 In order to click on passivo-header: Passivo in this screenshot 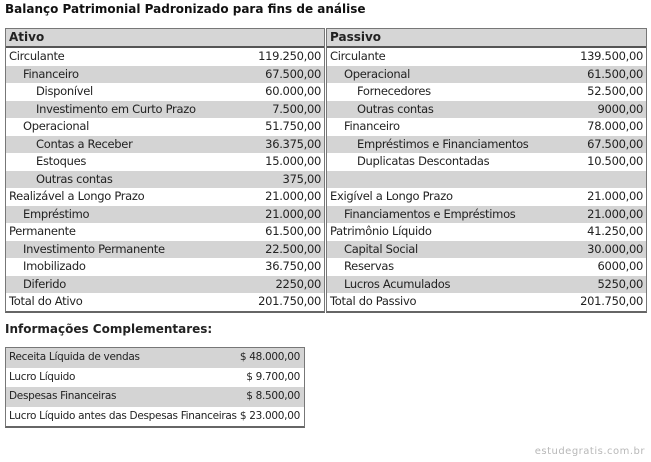, I will do `click(486, 38)`.